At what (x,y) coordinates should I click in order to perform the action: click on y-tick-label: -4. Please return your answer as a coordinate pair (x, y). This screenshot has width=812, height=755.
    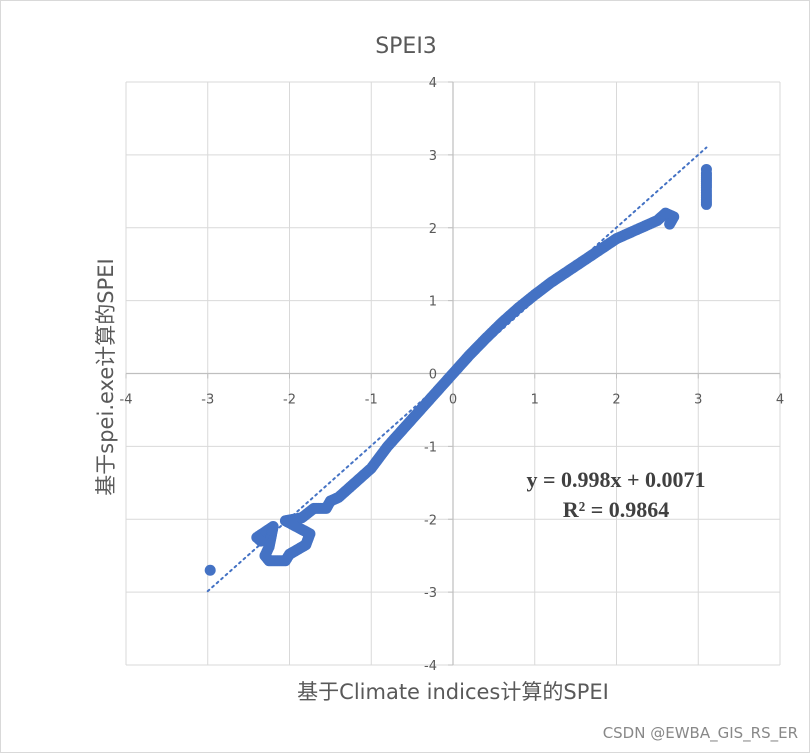
    Looking at the image, I should click on (430, 666).